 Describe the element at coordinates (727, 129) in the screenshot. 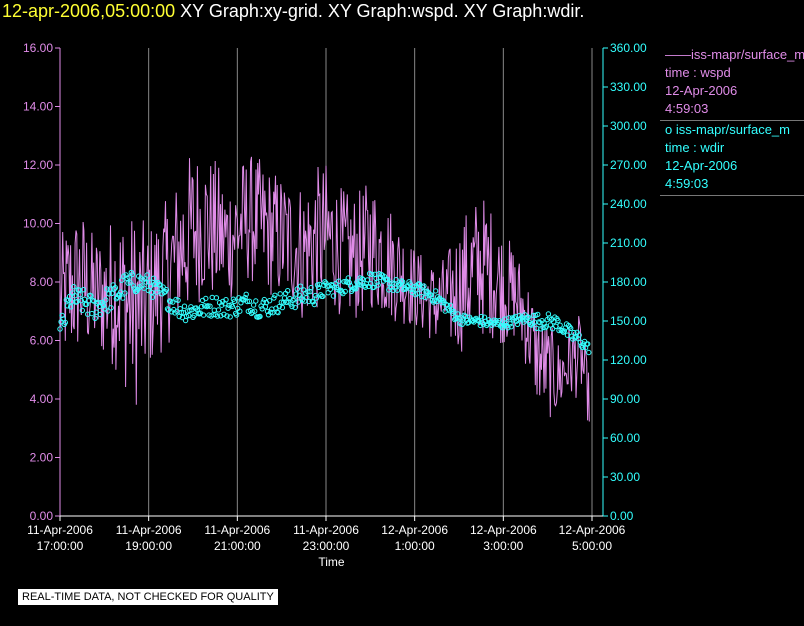

I see `legend-wdir-name: o iss-mapr/surface_m` at that location.